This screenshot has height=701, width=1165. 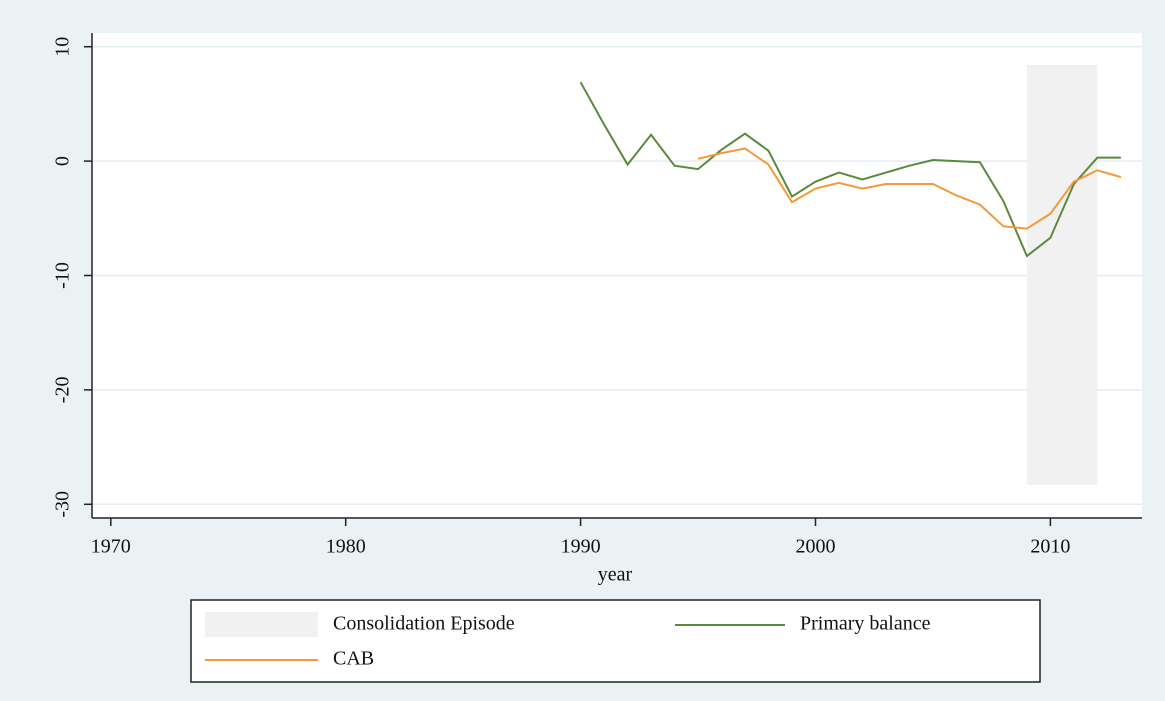 I want to click on y-tick-label: -10, so click(x=63, y=275).